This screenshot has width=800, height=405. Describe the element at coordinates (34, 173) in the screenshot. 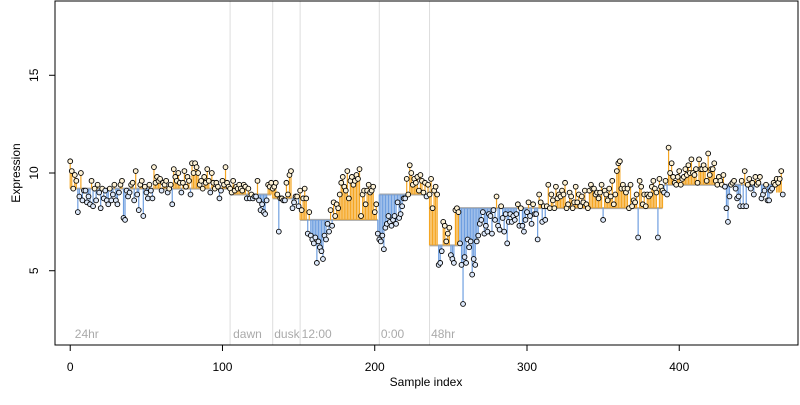

I see `y-tick-label-1: 10` at that location.